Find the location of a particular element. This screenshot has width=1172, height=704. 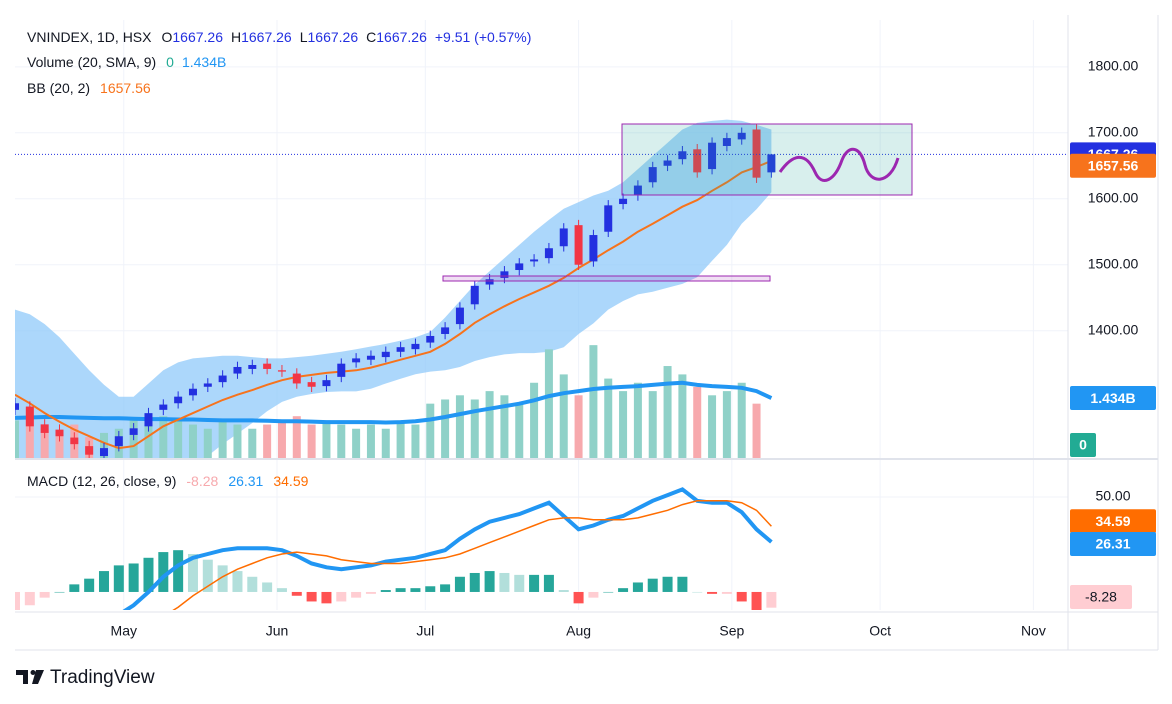

indicator-value: 26.31 is located at coordinates (245, 481).